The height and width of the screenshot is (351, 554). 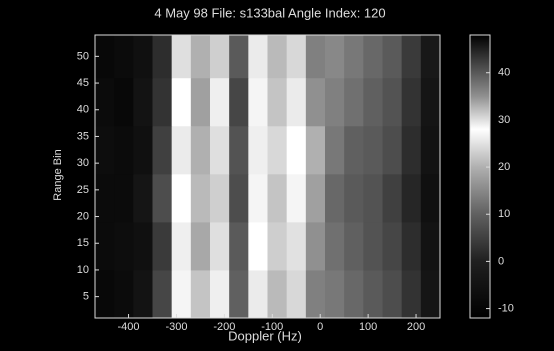 What do you see at coordinates (176, 327) in the screenshot?
I see `x-tick-label: -300` at bounding box center [176, 327].